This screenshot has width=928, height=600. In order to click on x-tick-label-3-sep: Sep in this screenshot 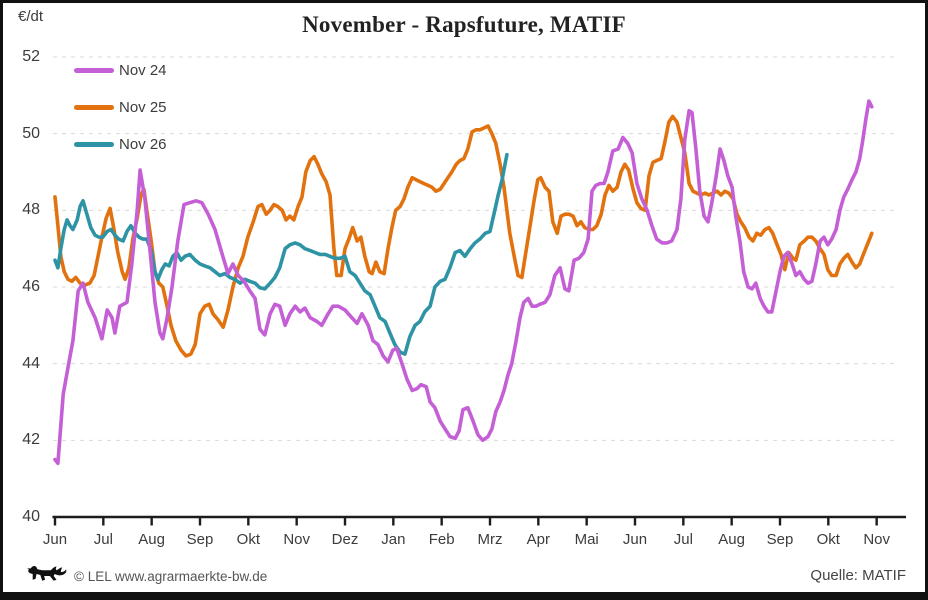, I will do `click(200, 539)`.